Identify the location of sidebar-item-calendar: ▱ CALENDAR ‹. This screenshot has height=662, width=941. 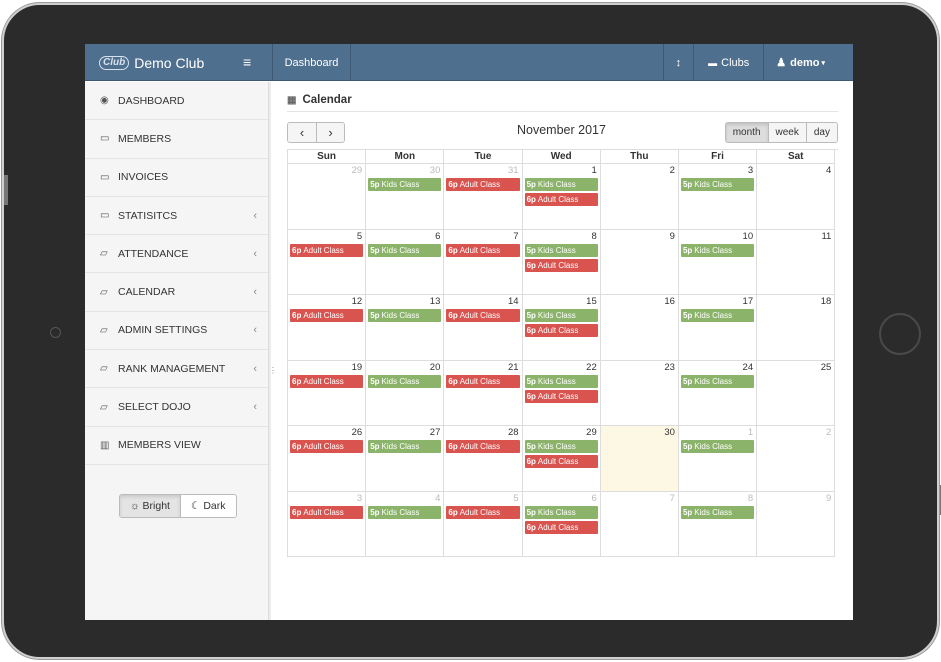
(177, 292).